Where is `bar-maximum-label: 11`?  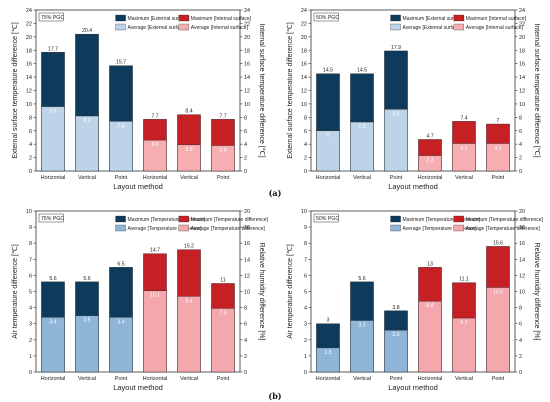
bar-maximum-label: 11 is located at coordinates (222, 280).